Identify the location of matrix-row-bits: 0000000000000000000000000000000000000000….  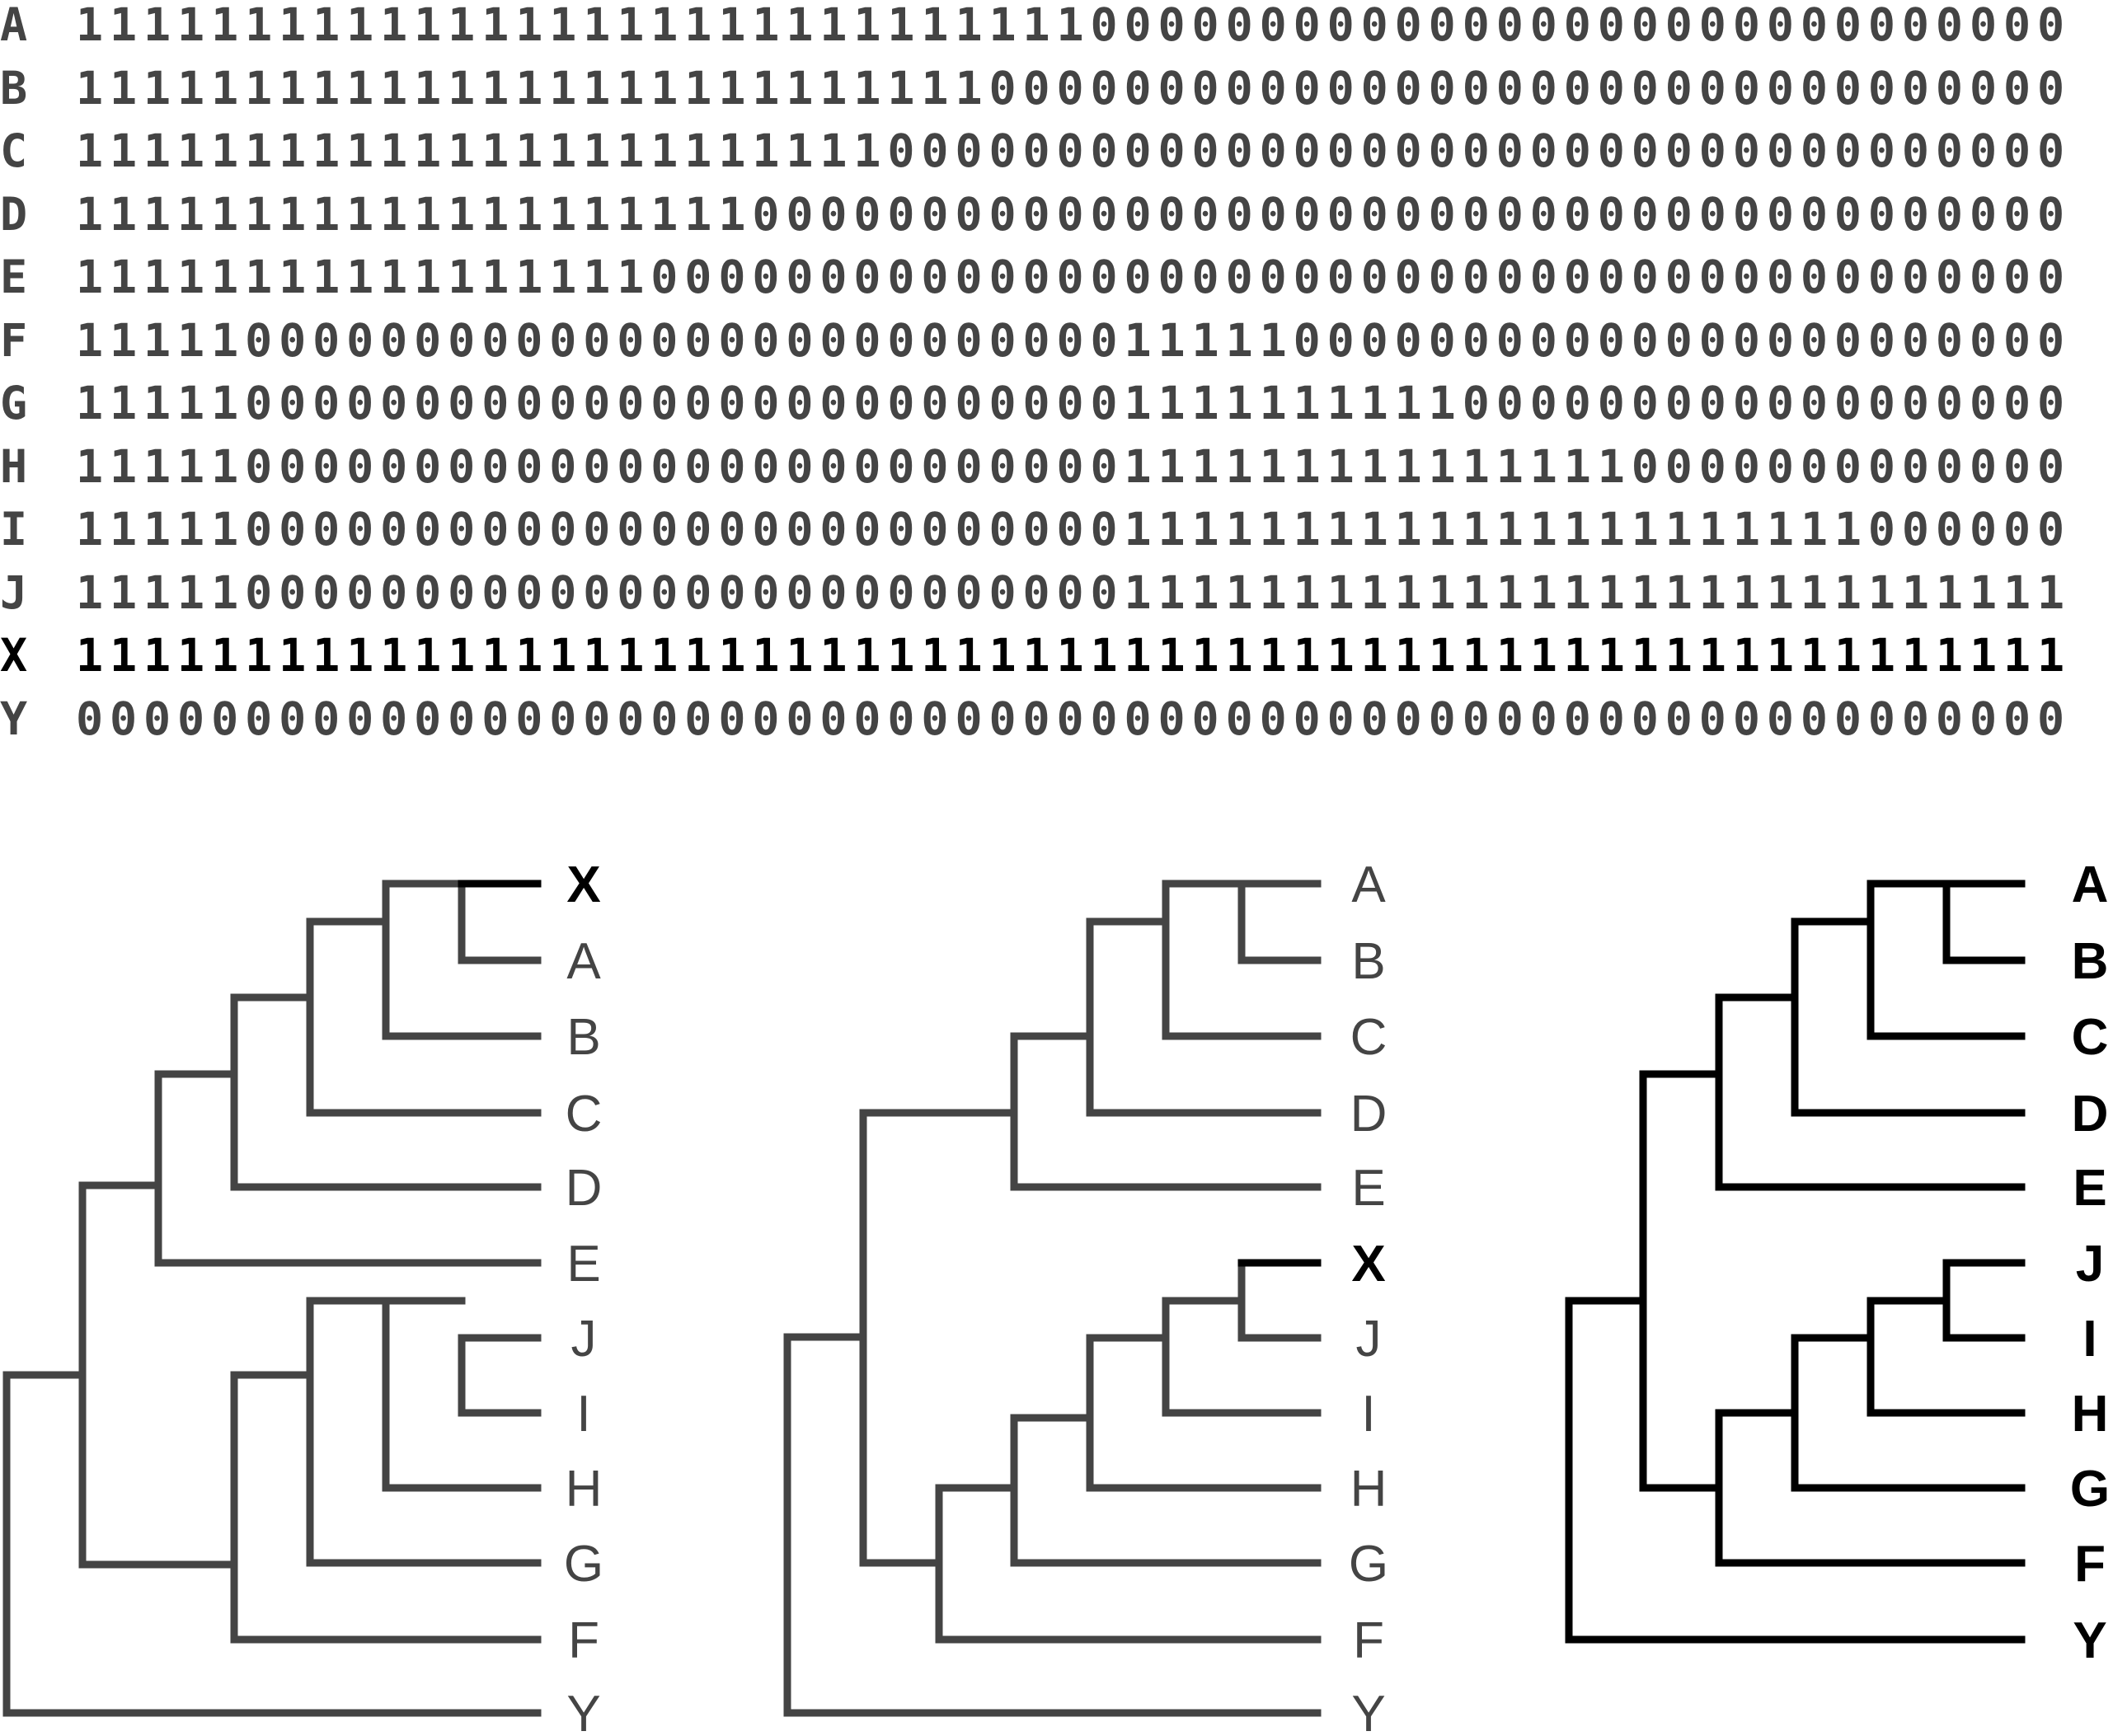
(1074, 718).